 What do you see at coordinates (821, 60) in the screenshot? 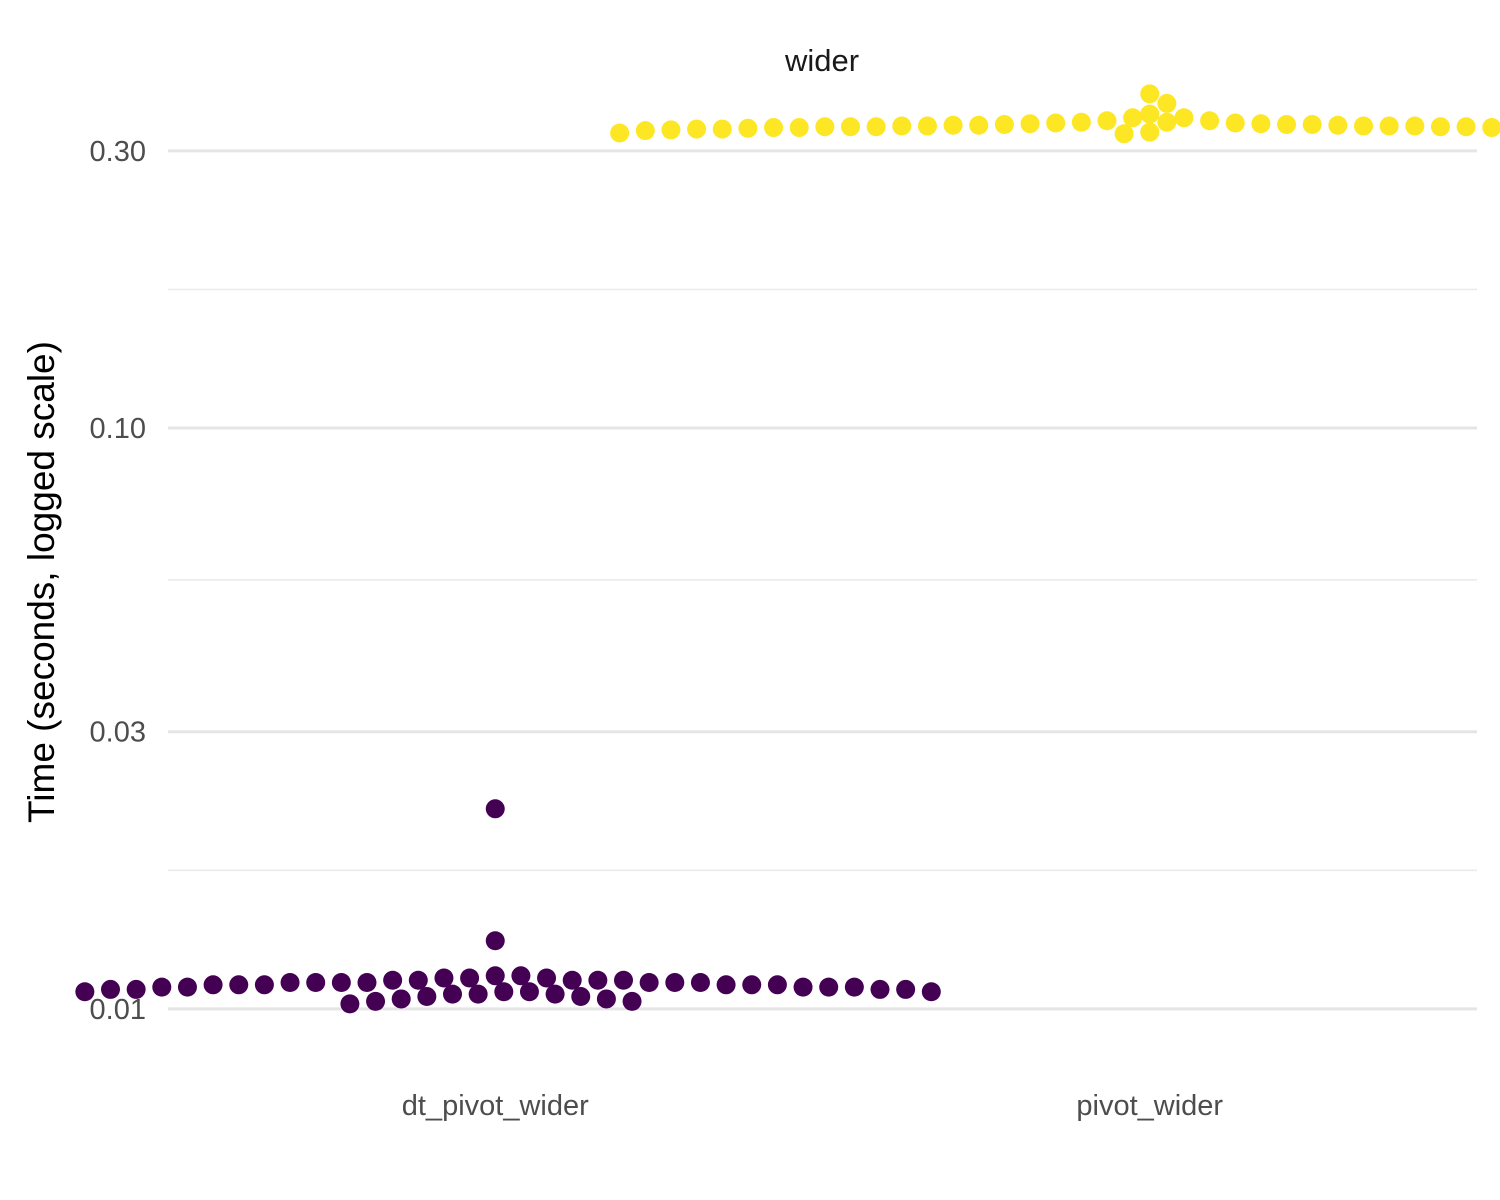
I see `facet-title: wider` at bounding box center [821, 60].